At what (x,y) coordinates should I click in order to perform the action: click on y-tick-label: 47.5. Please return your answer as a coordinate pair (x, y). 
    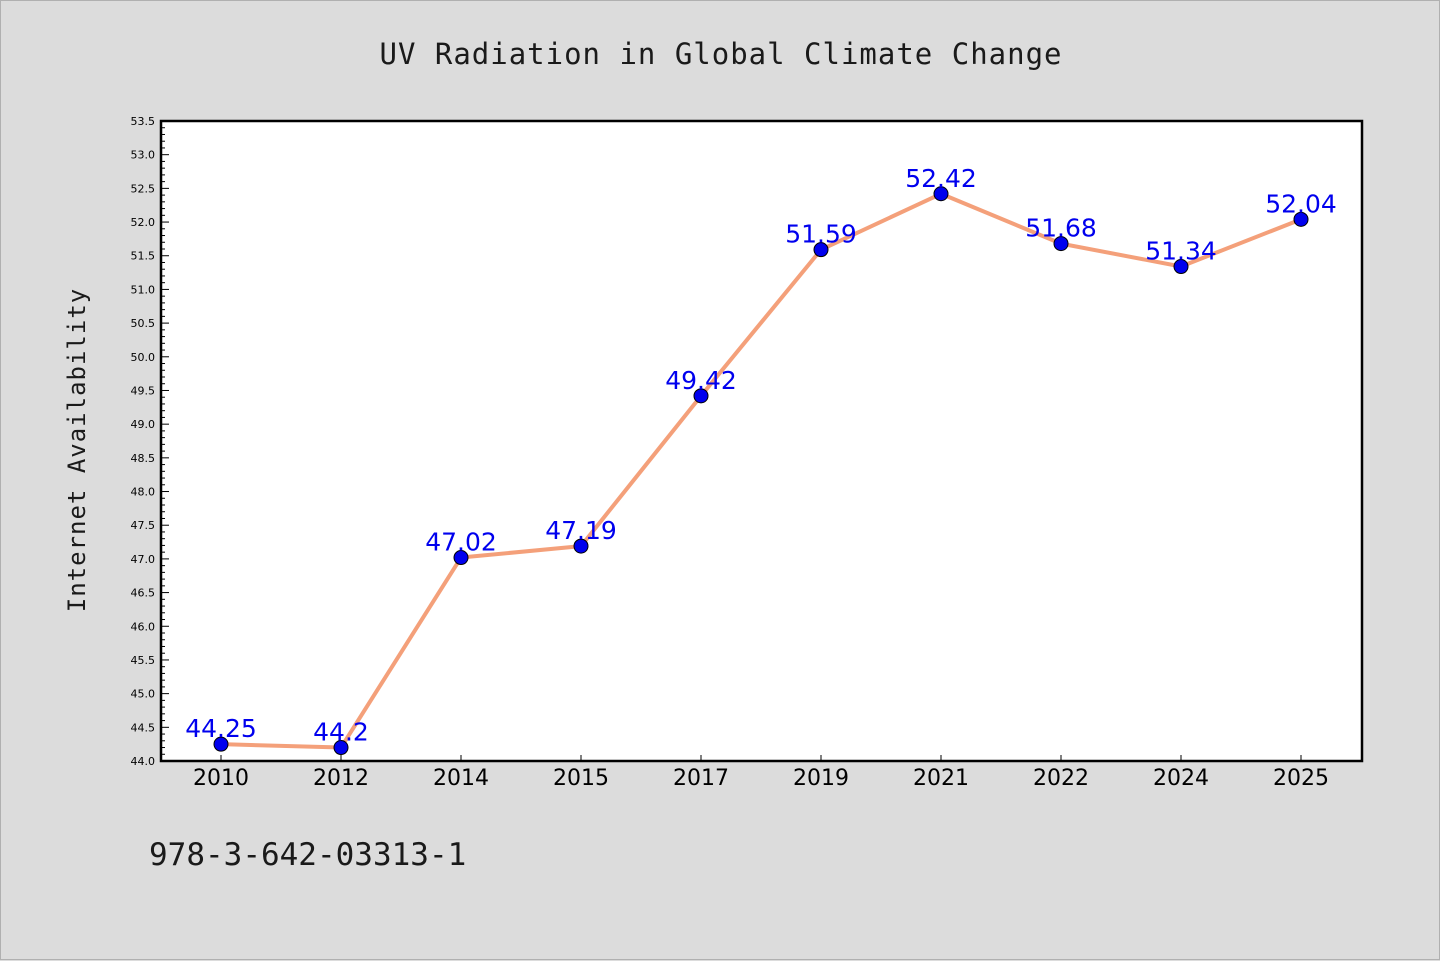
    Looking at the image, I should click on (143, 525).